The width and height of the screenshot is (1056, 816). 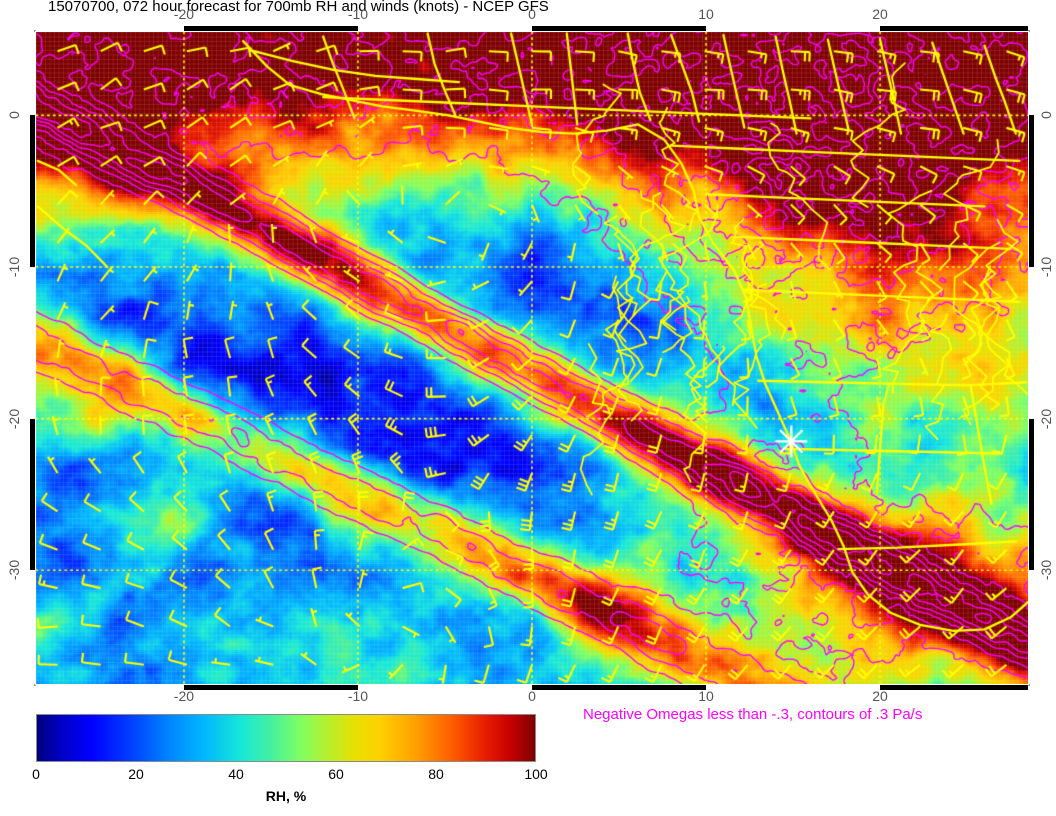 What do you see at coordinates (1031, 358) in the screenshot?
I see `axis-band-right` at bounding box center [1031, 358].